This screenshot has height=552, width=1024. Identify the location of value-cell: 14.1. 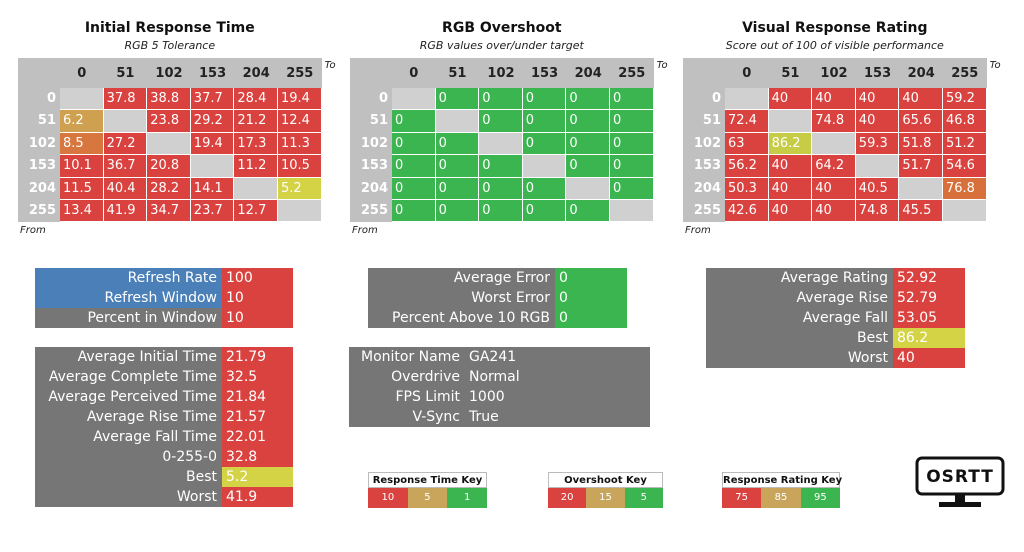
(212, 188).